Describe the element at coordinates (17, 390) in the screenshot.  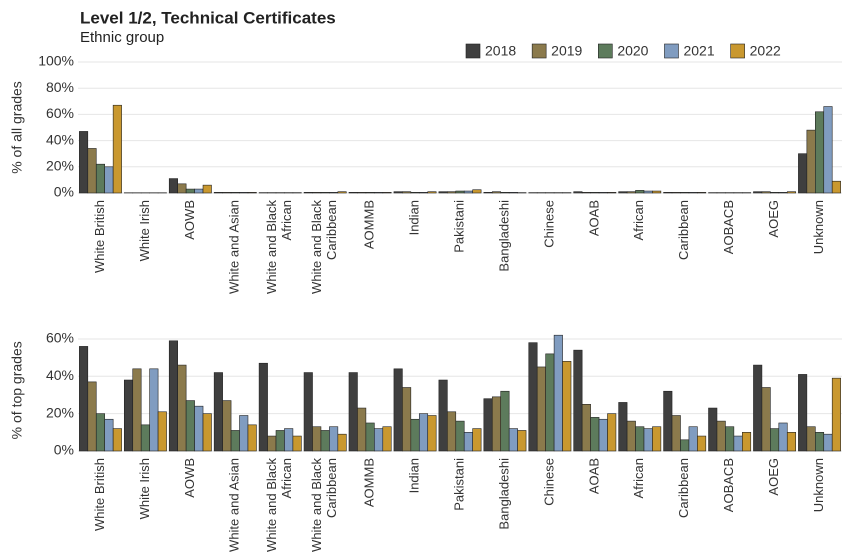
I see `y-axis-label: % of top grades` at that location.